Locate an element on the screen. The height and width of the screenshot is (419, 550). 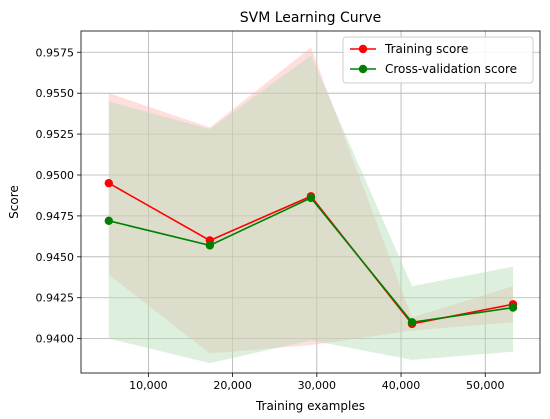
y-axis-label: Score is located at coordinates (14, 202).